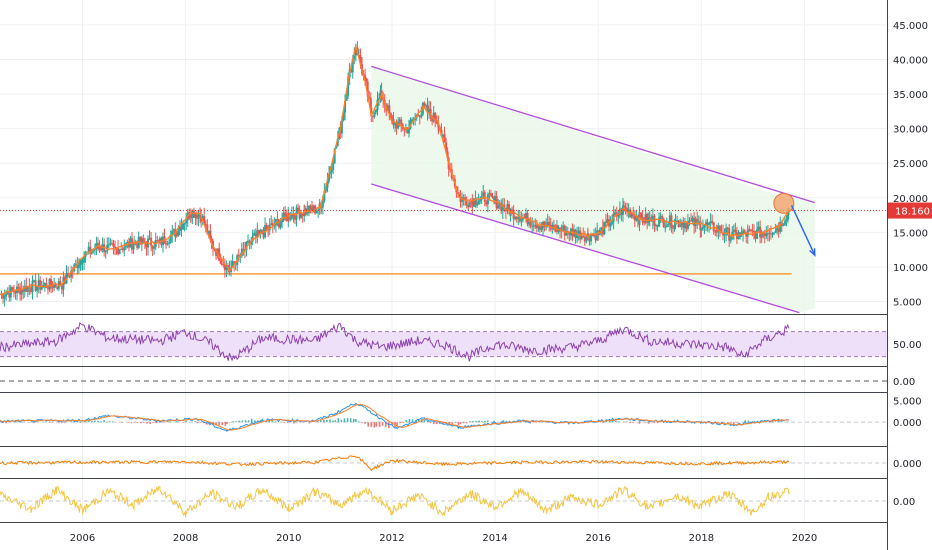 The width and height of the screenshot is (932, 550). I want to click on highlight-marker, so click(784, 203).